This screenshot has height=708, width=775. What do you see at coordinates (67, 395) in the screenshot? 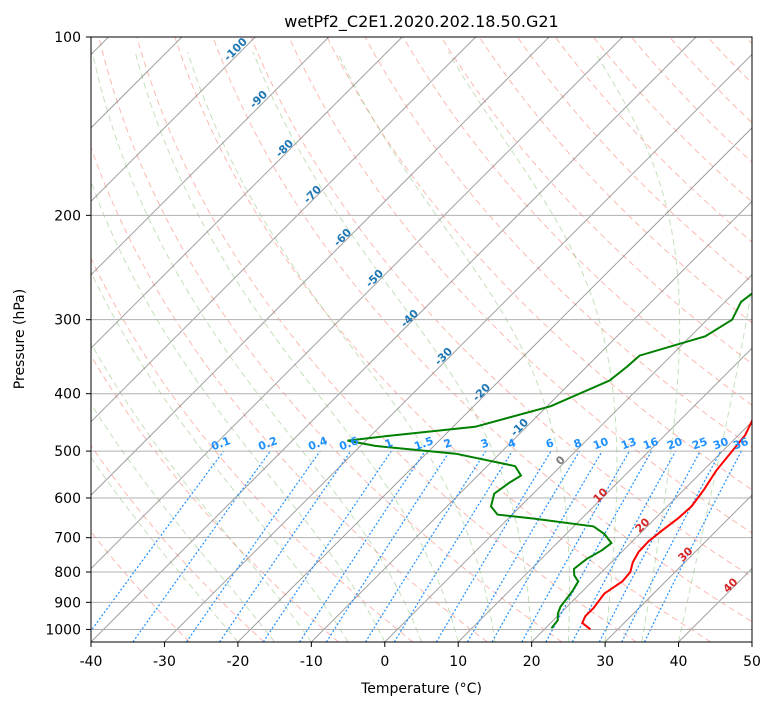
I see `y-tick-label: 400` at bounding box center [67, 395].